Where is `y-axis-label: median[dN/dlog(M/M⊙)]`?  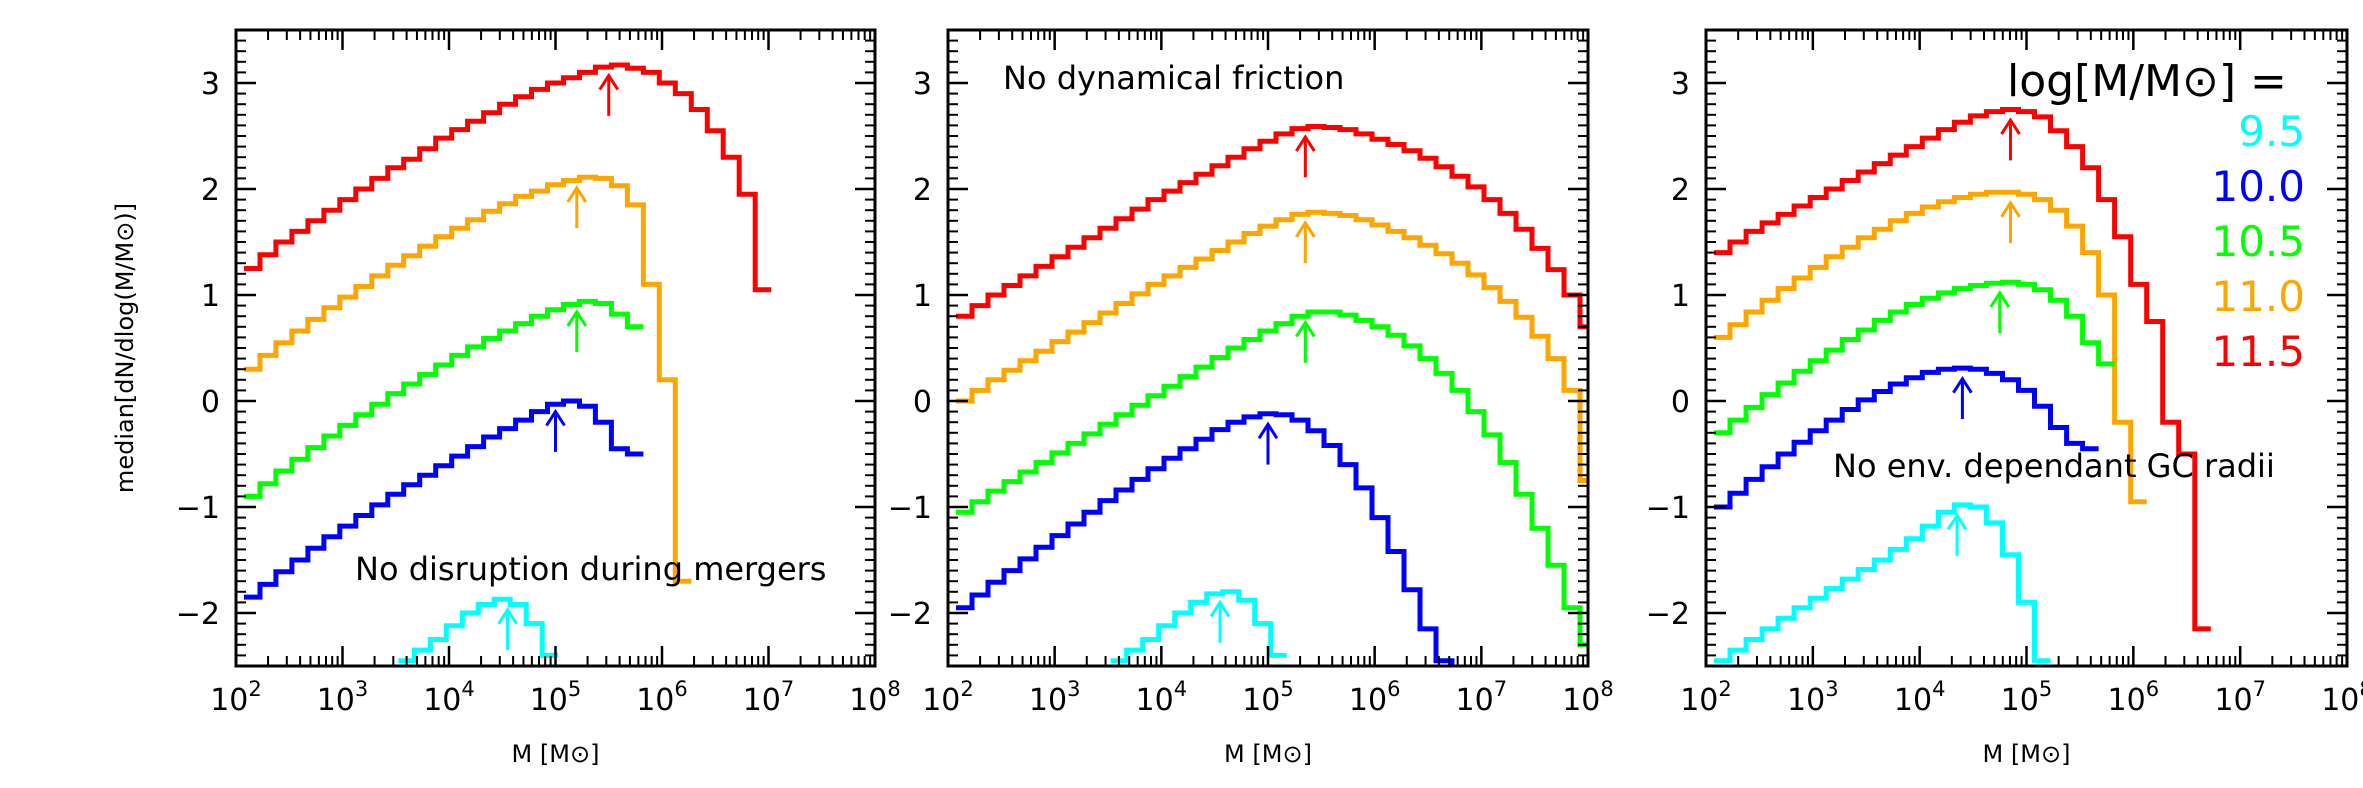 y-axis-label: median[dN/dlog(M/M⊙)] is located at coordinates (125, 348).